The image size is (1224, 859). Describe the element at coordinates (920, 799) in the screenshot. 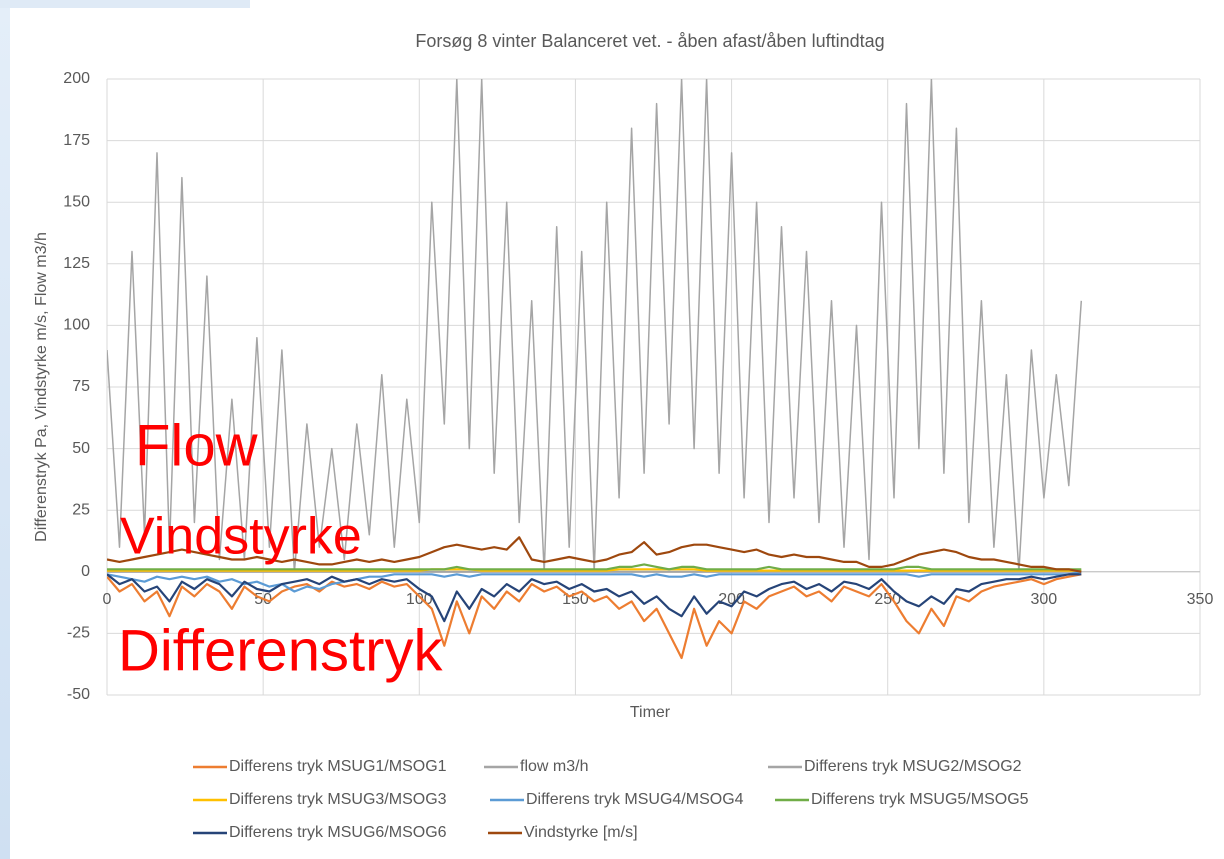

I see `legend-label: Differens tryk MSUG5/MSOG5` at that location.